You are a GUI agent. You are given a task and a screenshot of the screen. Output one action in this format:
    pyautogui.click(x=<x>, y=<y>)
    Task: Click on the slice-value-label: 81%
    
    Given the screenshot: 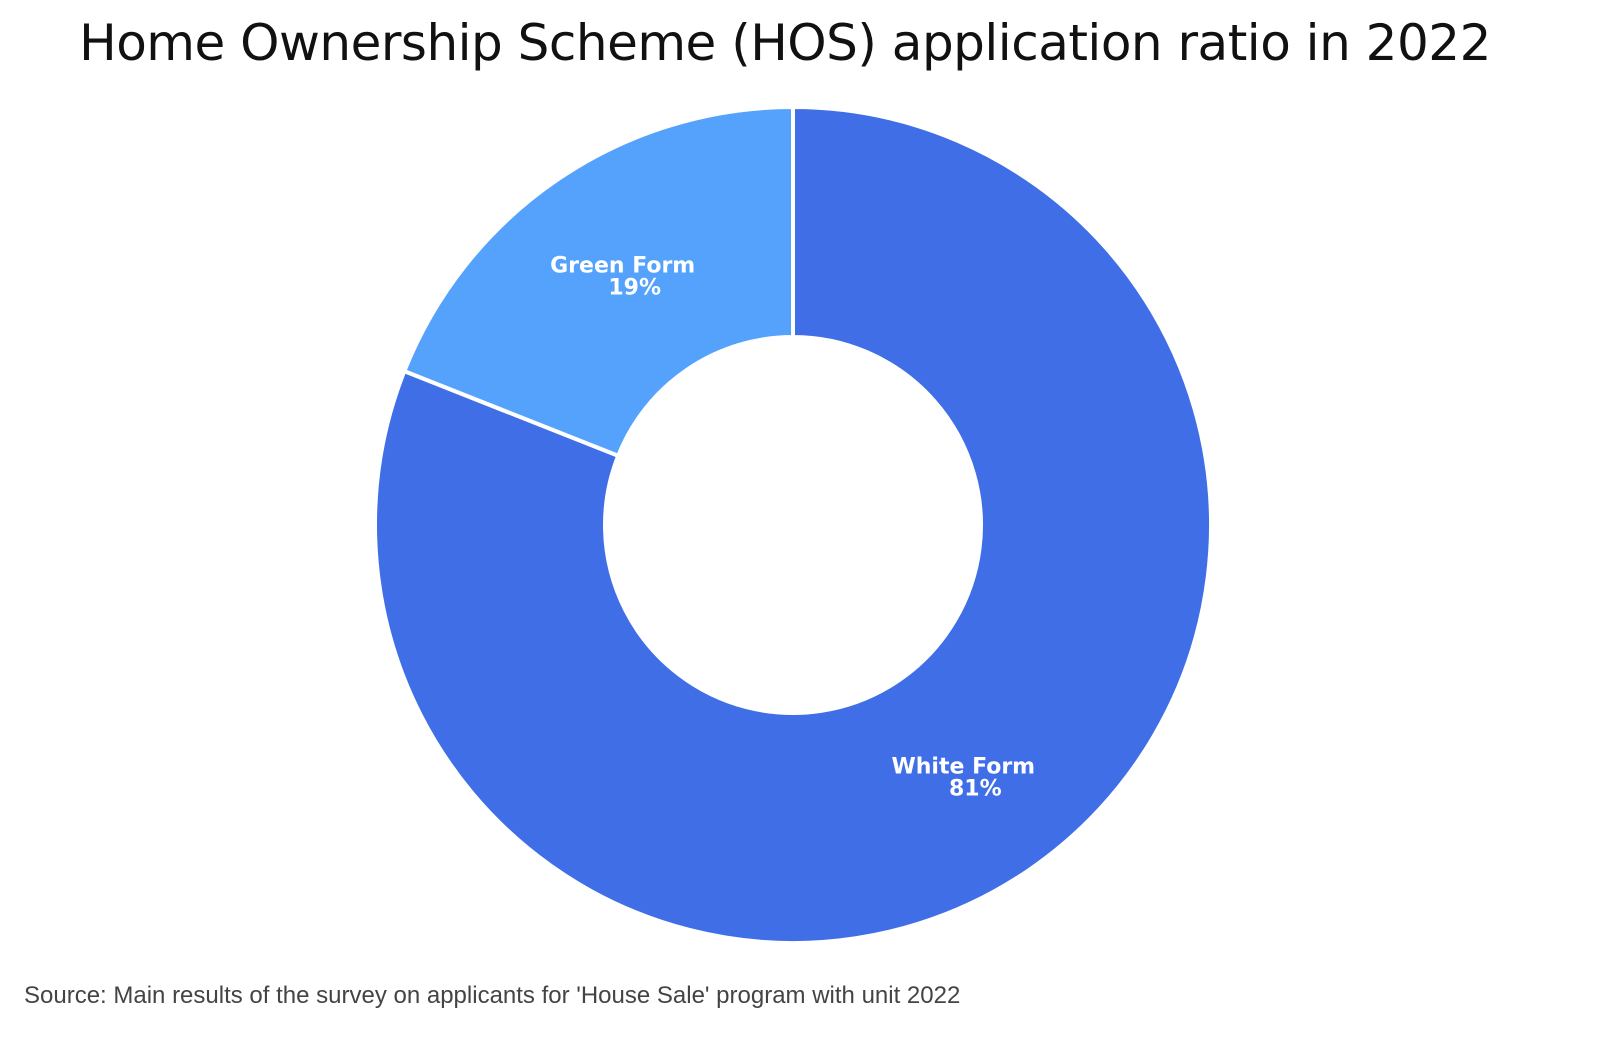 What is the action you would take?
    pyautogui.click(x=975, y=789)
    